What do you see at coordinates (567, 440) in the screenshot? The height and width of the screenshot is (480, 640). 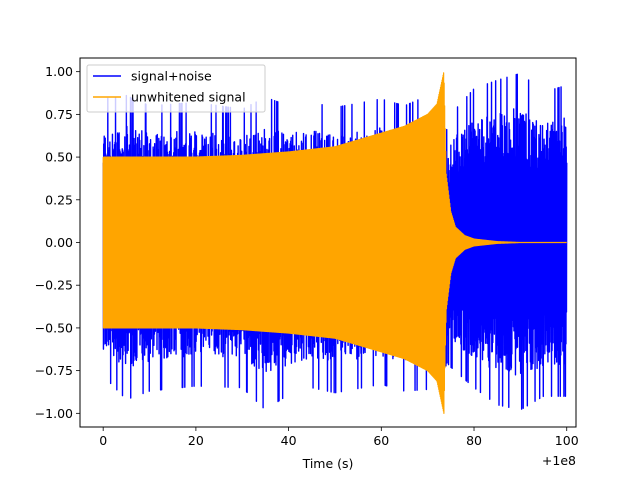 I see `x-tick-label: 100` at bounding box center [567, 440].